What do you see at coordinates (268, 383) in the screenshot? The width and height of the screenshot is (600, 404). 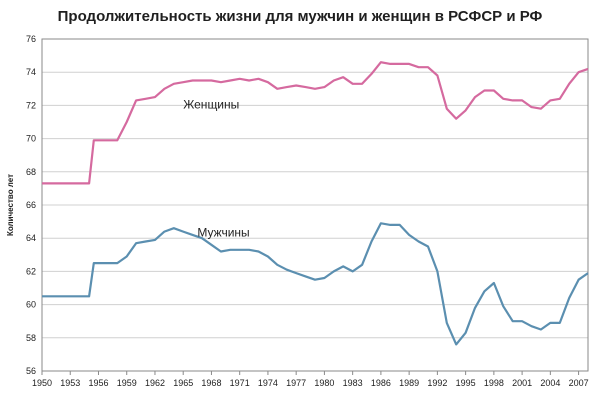 I see `x-tick-label: 1974` at bounding box center [268, 383].